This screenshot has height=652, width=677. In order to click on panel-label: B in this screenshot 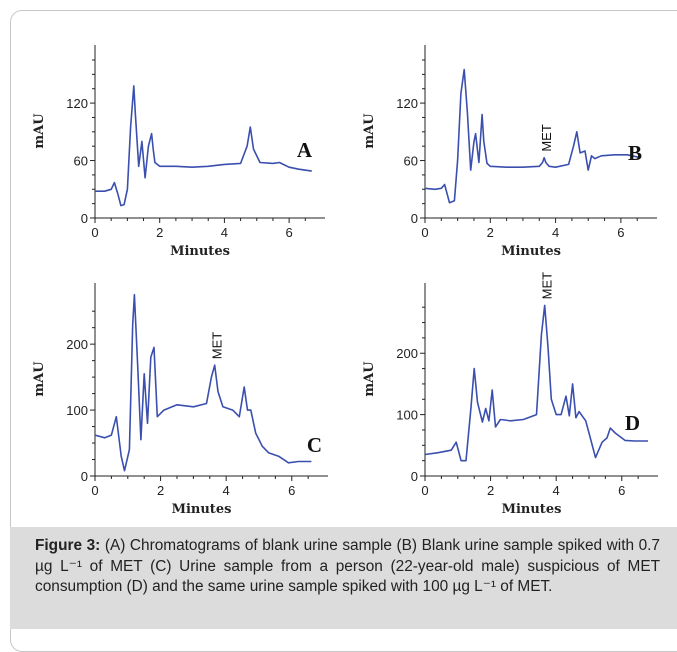, I will do `click(635, 153)`.